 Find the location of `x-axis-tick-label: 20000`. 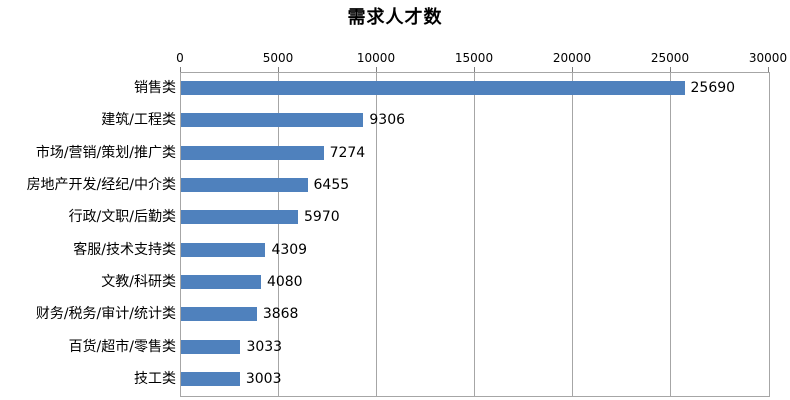

x-axis-tick-label: 20000 is located at coordinates (572, 58).